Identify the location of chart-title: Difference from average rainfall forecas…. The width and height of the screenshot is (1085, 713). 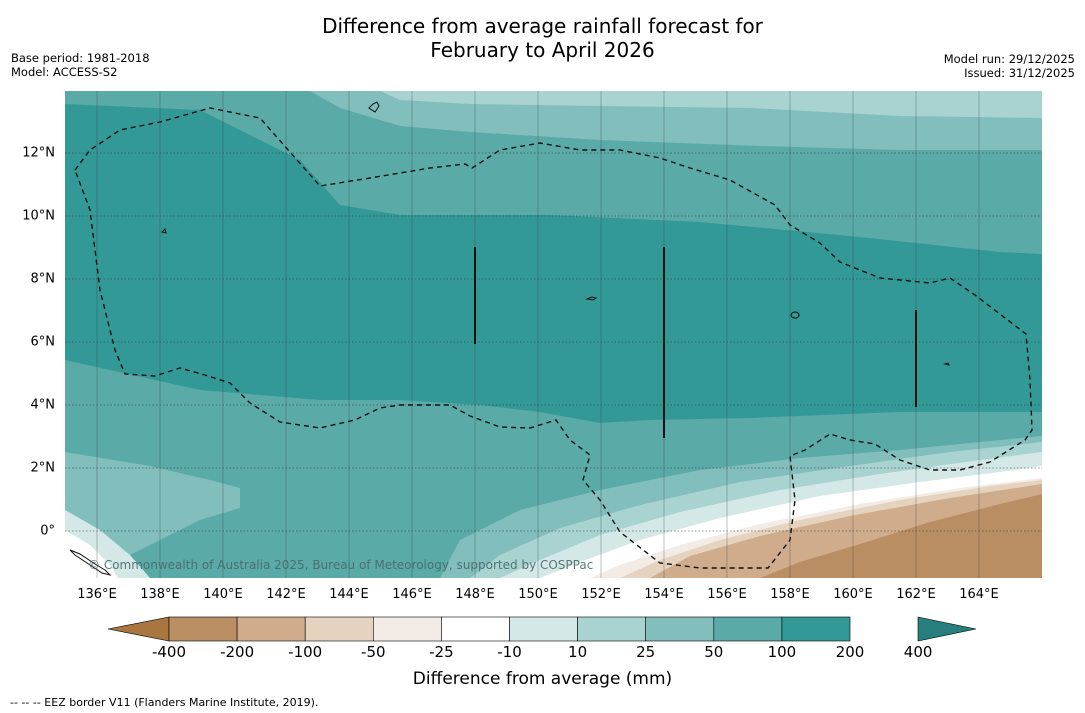
(542, 38).